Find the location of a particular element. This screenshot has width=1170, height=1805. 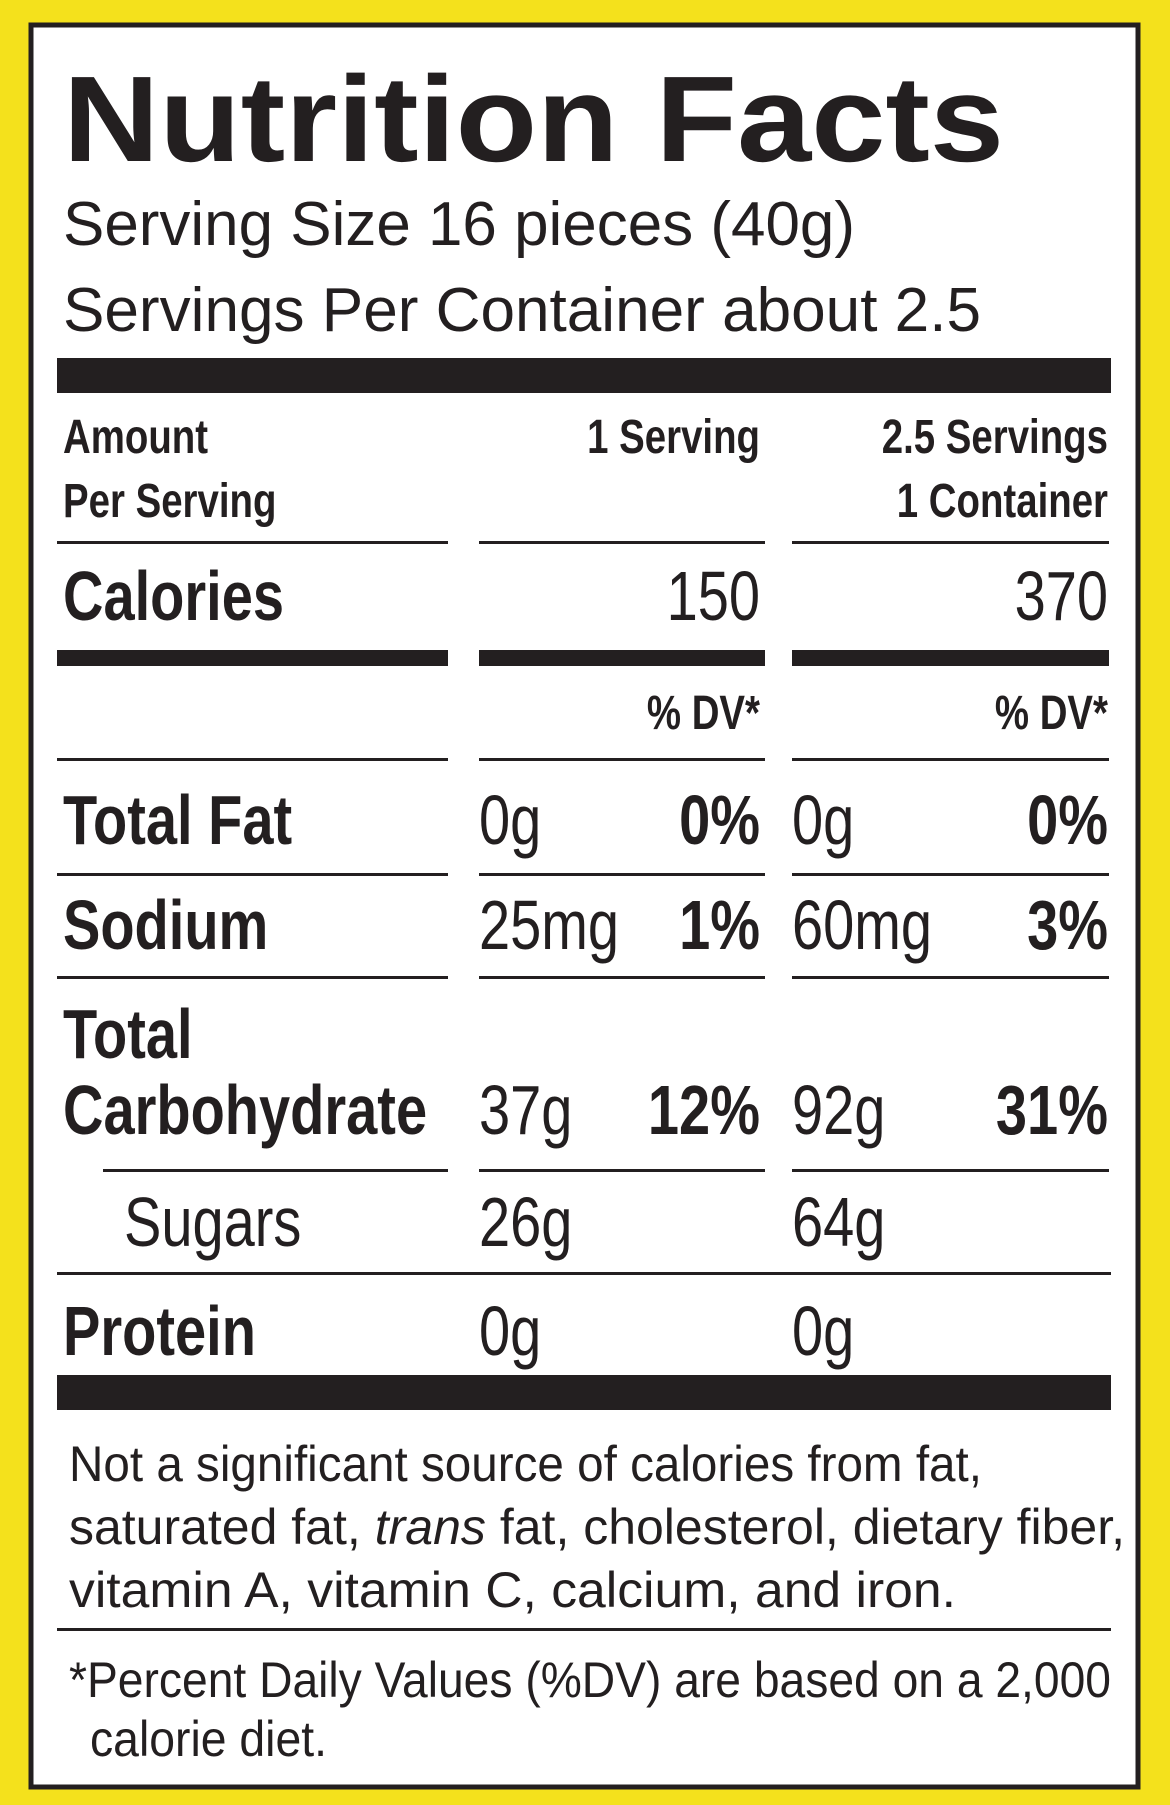

title: Nutrition Facts is located at coordinates (533, 119).